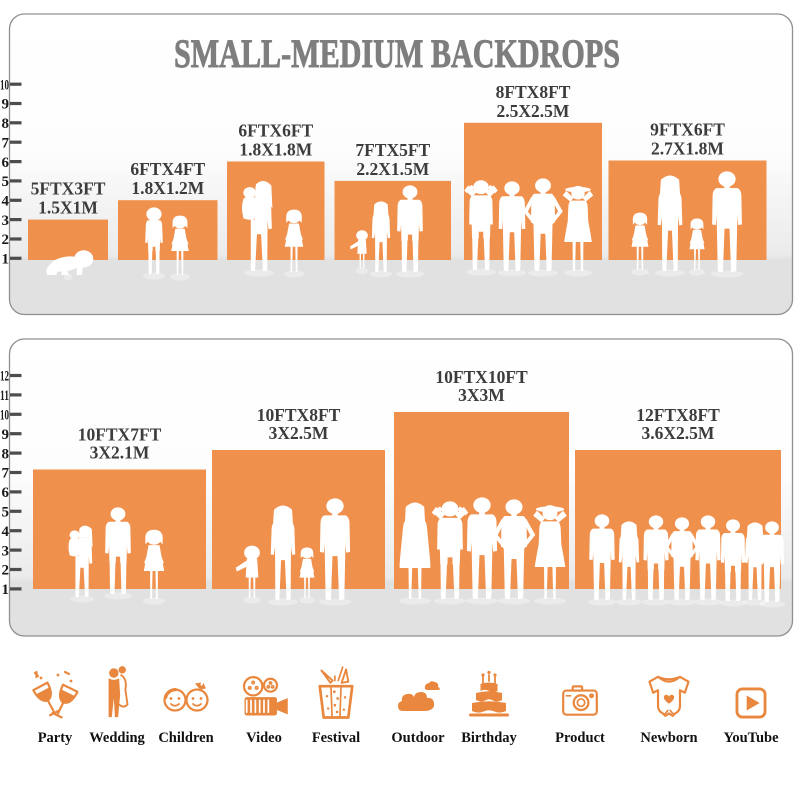 The image size is (800, 800). Describe the element at coordinates (678, 433) in the screenshot. I see `svg-text: 3.6X2.5M` at that location.